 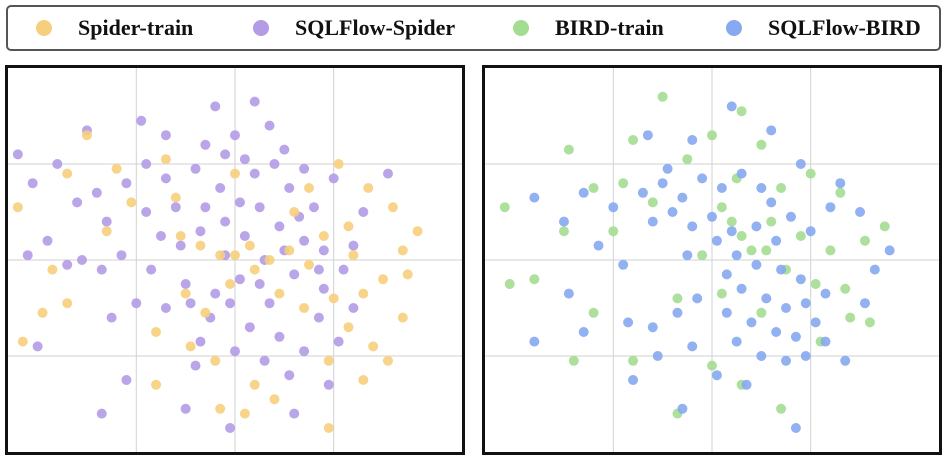 I want to click on legend-item-bird-train: BIRD-train, so click(x=588, y=28).